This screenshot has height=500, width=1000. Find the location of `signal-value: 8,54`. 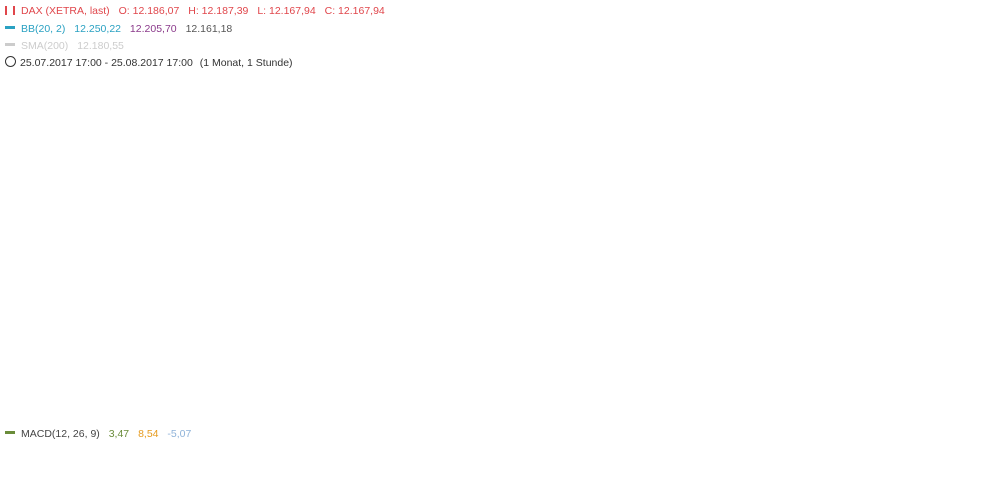

signal-value: 8,54 is located at coordinates (148, 434).